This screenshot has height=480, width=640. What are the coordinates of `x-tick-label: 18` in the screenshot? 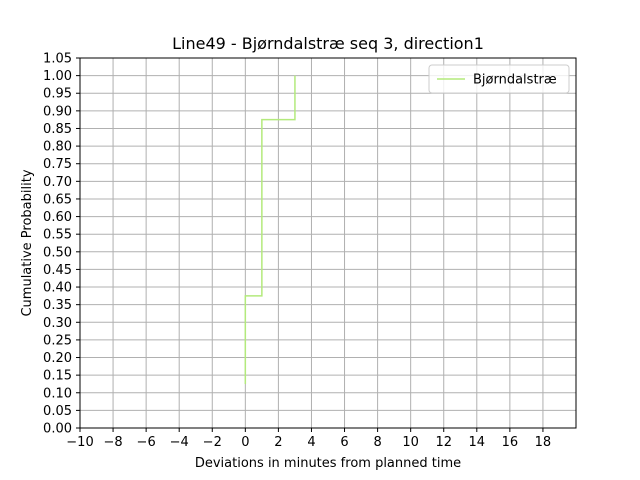 It's located at (543, 442).